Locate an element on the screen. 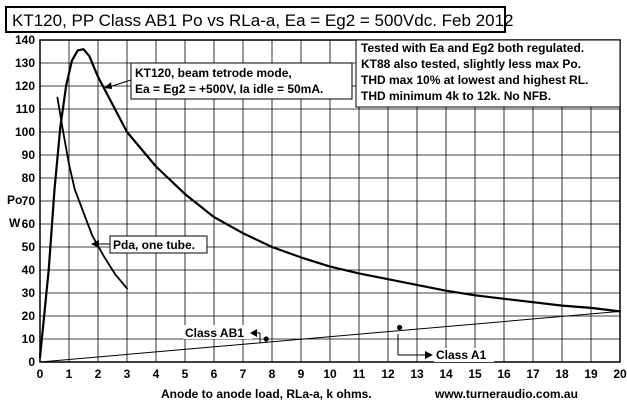  x-tick-label: 7 is located at coordinates (243, 374).